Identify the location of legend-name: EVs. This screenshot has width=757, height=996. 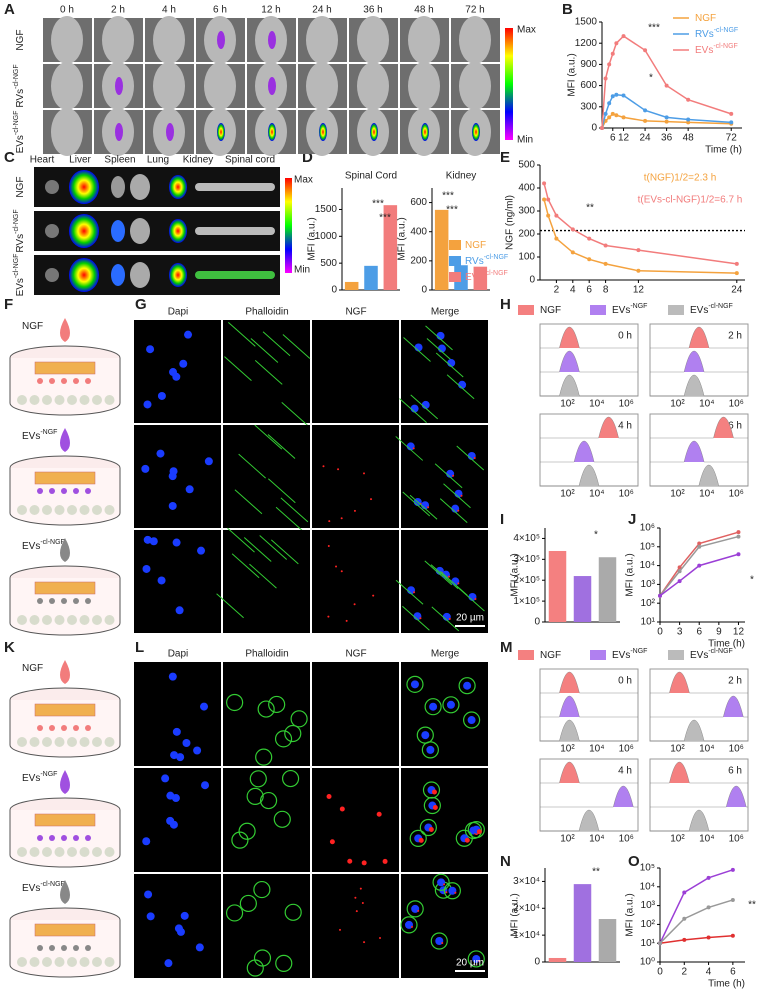
(704, 50).